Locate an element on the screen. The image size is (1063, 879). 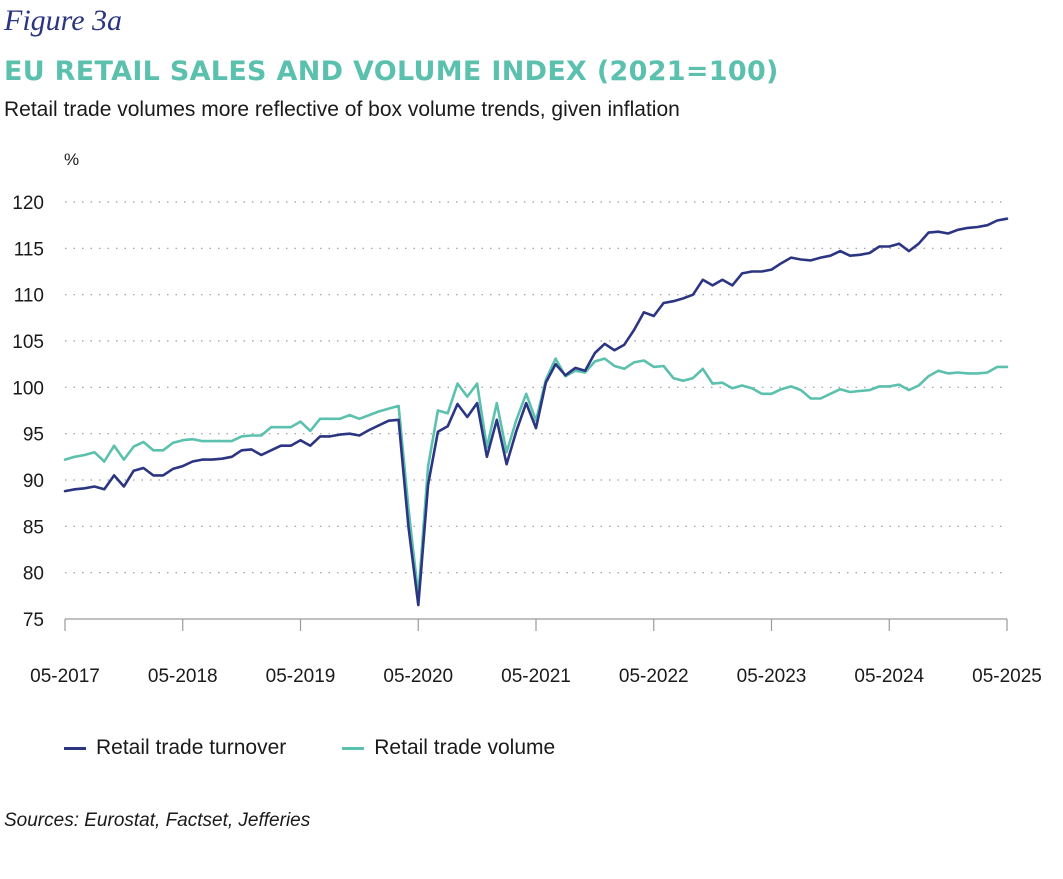
x-tick-label-05-2021: 05-2021 is located at coordinates (536, 676).